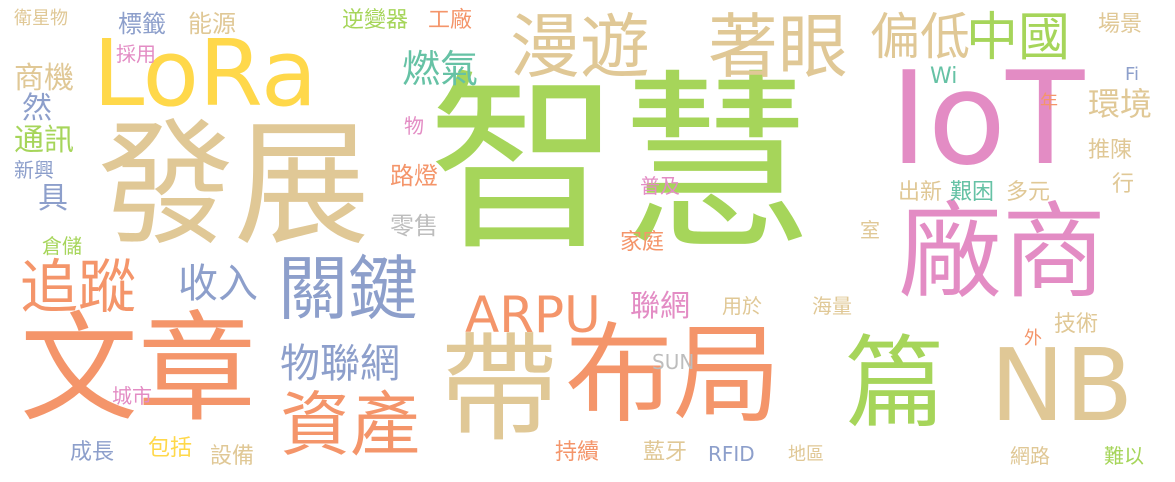  Describe the element at coordinates (1120, 104) in the screenshot. I see `word-huanjing: 環境` at that location.